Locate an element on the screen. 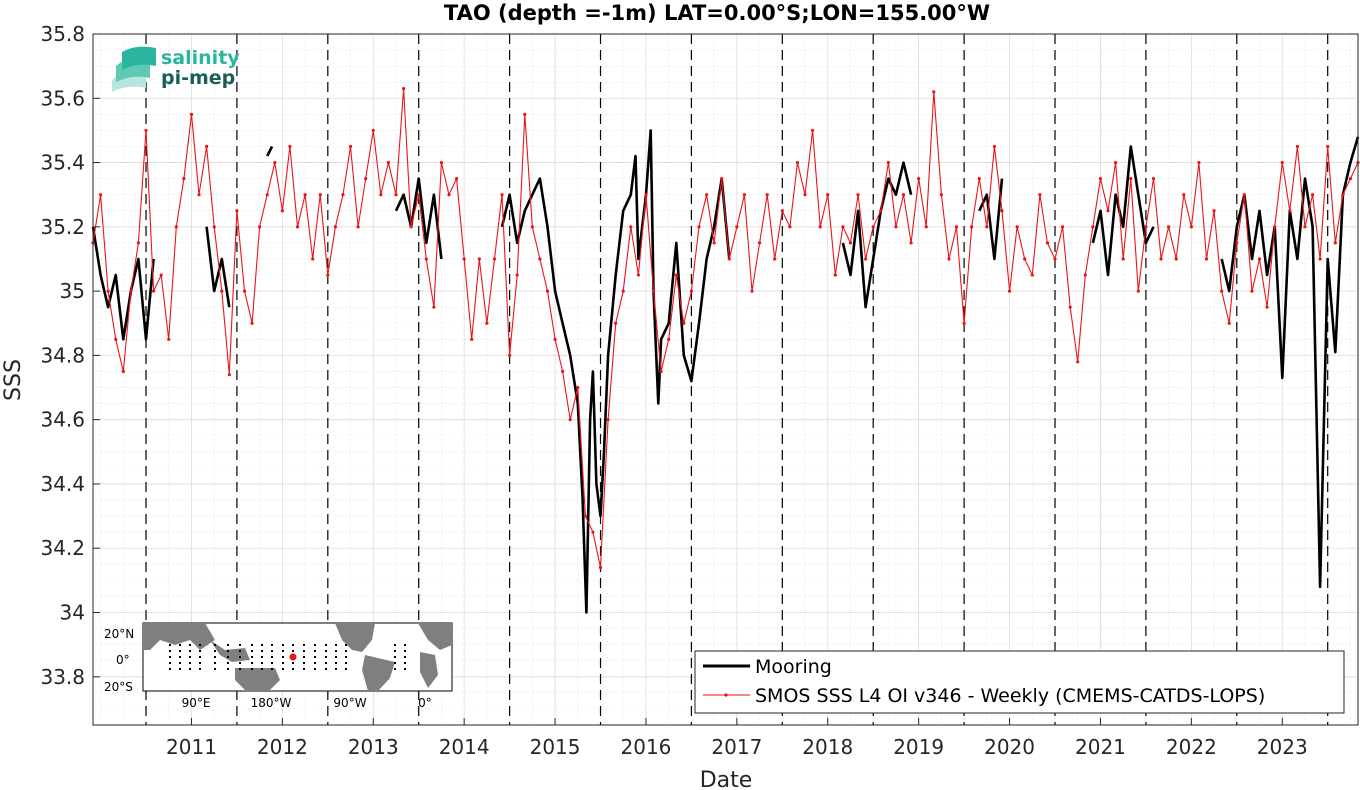 The height and width of the screenshot is (790, 1360). x-tick-label: 2015 is located at coordinates (555, 747).